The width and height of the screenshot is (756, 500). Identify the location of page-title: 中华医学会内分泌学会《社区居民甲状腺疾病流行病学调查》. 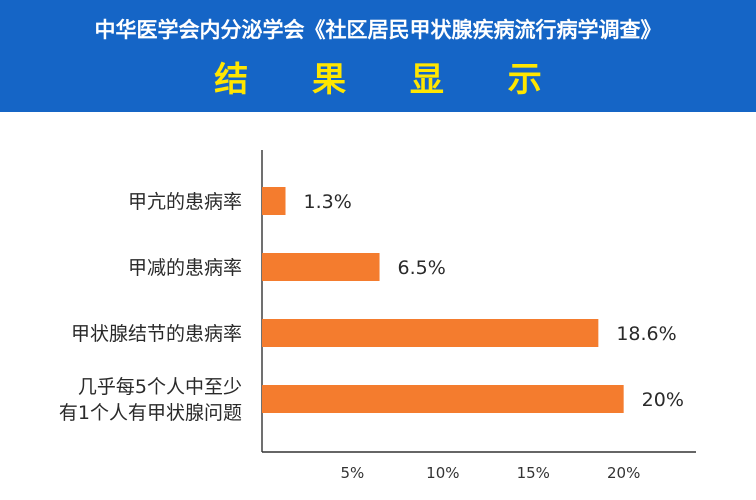
(378, 30).